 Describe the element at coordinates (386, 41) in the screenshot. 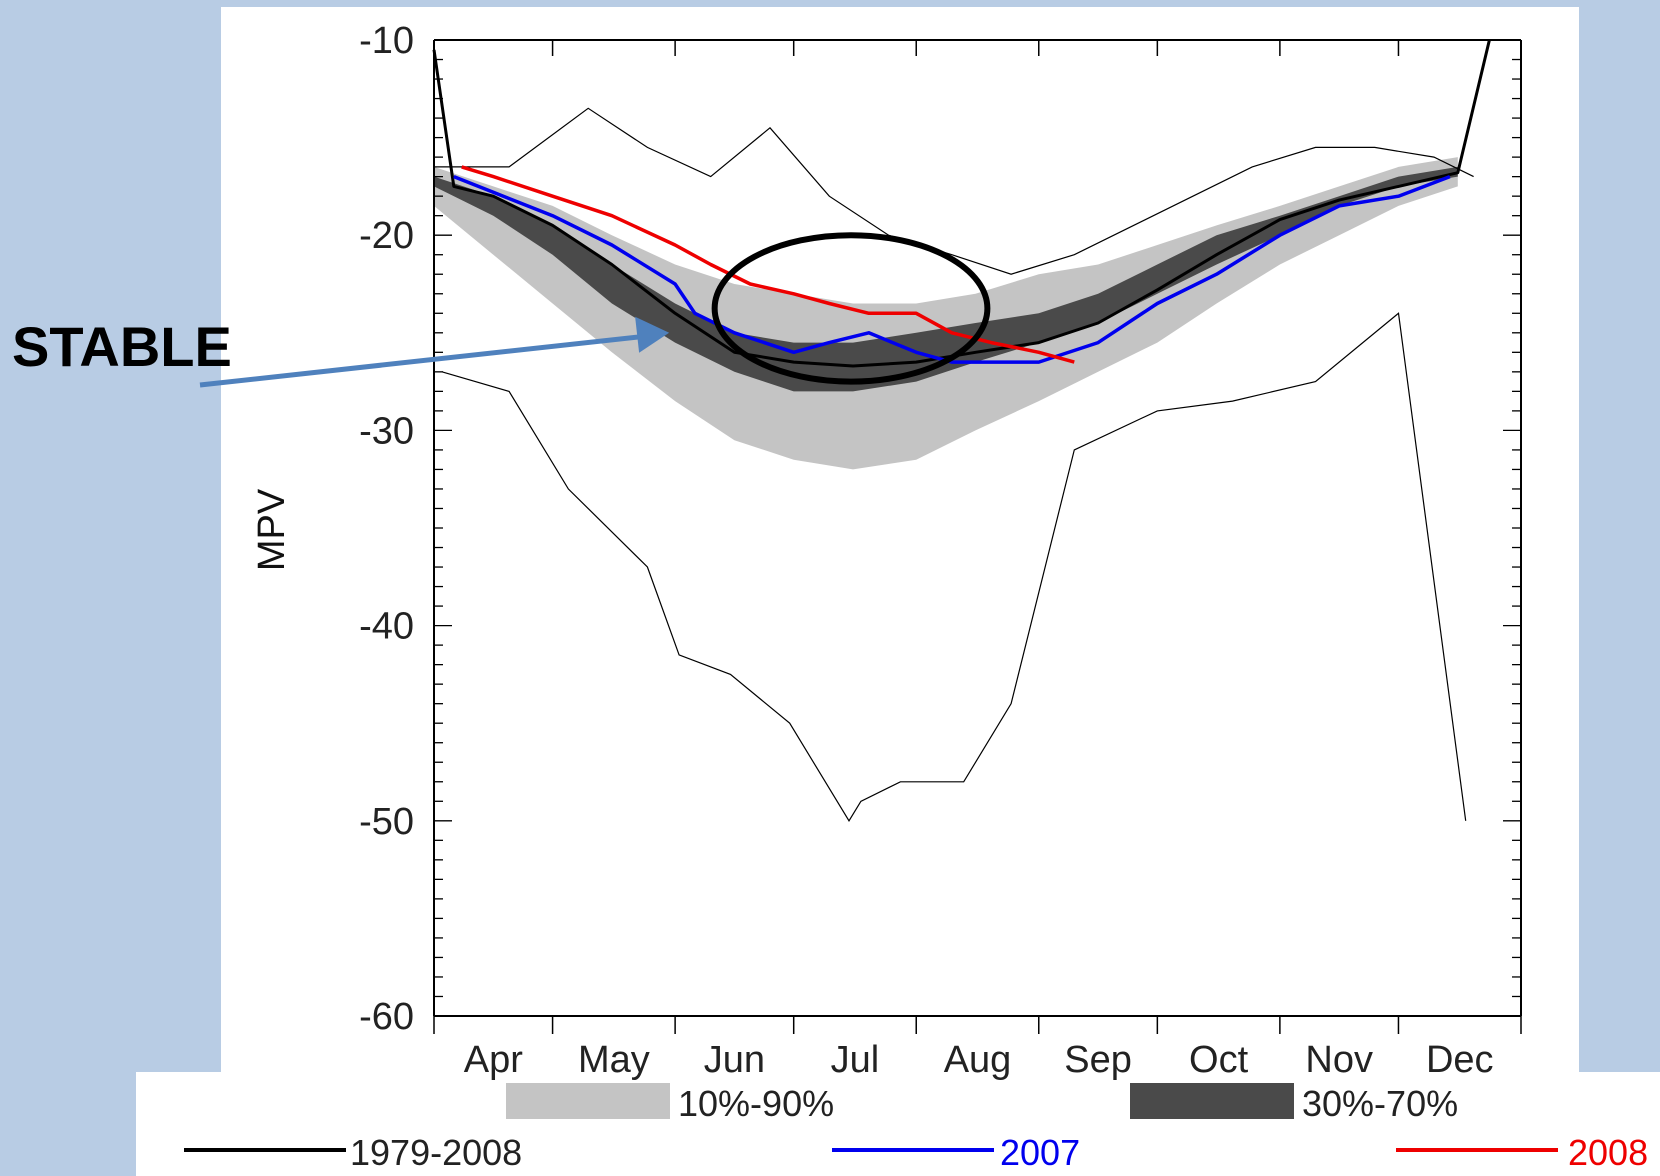

I see `y-tick-label: -10` at that location.